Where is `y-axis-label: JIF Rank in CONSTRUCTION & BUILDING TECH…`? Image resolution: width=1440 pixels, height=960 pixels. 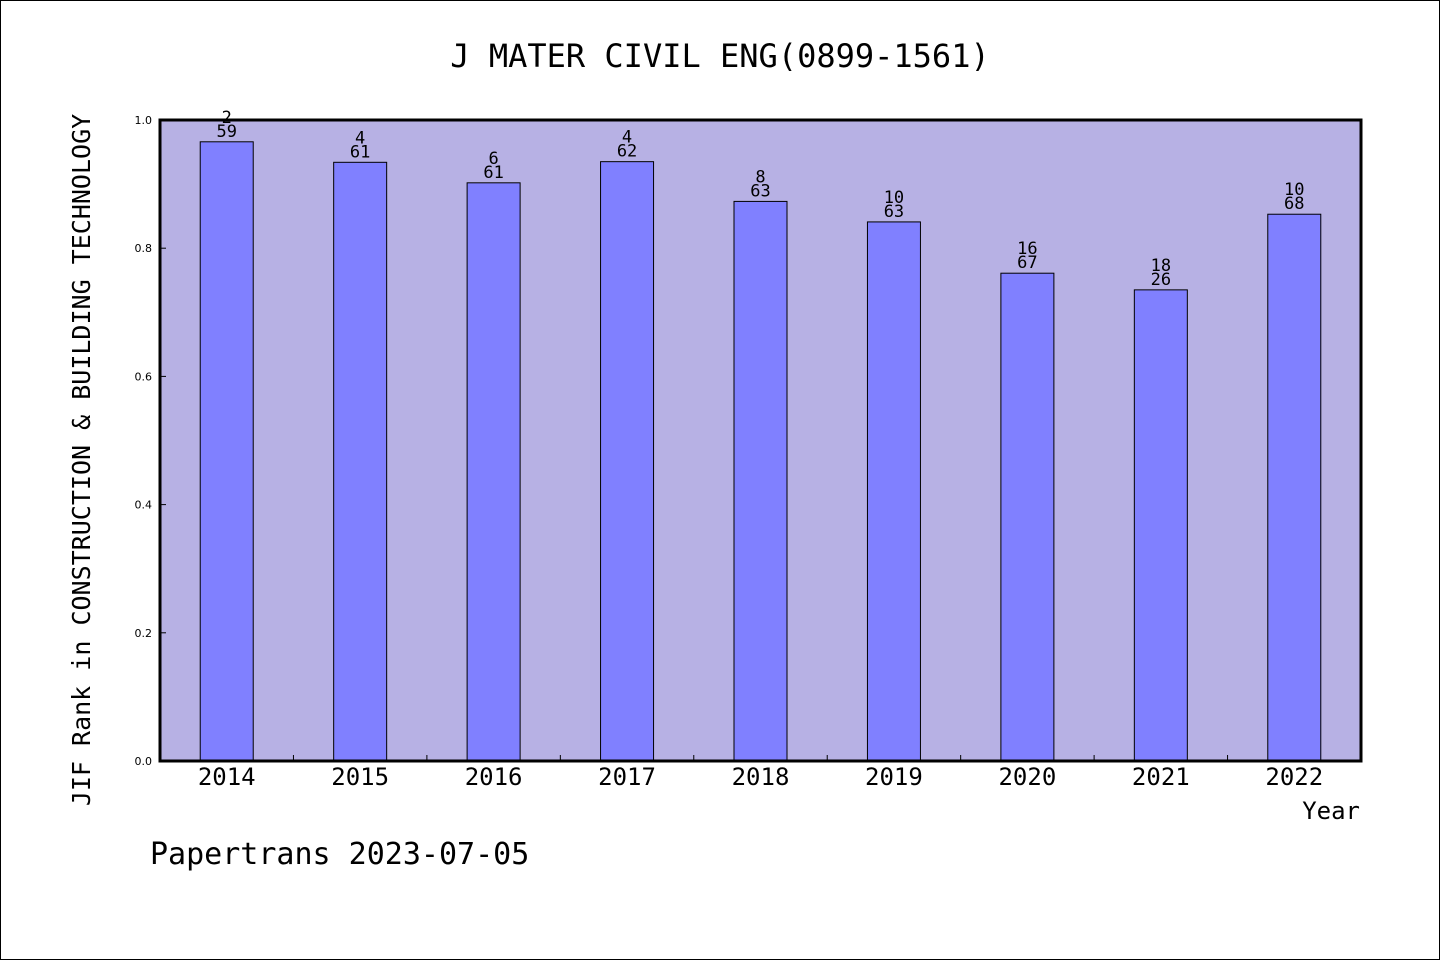
y-axis-label: JIF Rank in CONSTRUCTION & BUILDING TECH… is located at coordinates (81, 460).